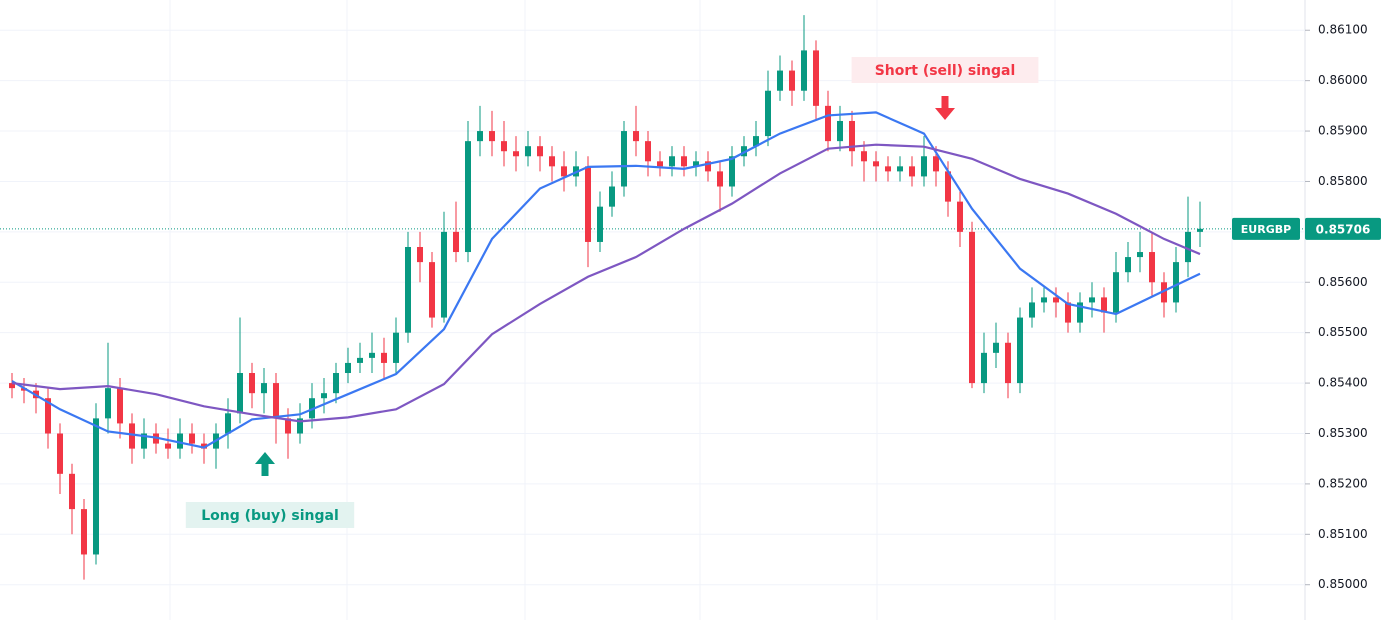 Image resolution: width=1389 pixels, height=620 pixels. Describe the element at coordinates (1343, 80) in the screenshot. I see `y-tick-label: 0.86000` at that location.